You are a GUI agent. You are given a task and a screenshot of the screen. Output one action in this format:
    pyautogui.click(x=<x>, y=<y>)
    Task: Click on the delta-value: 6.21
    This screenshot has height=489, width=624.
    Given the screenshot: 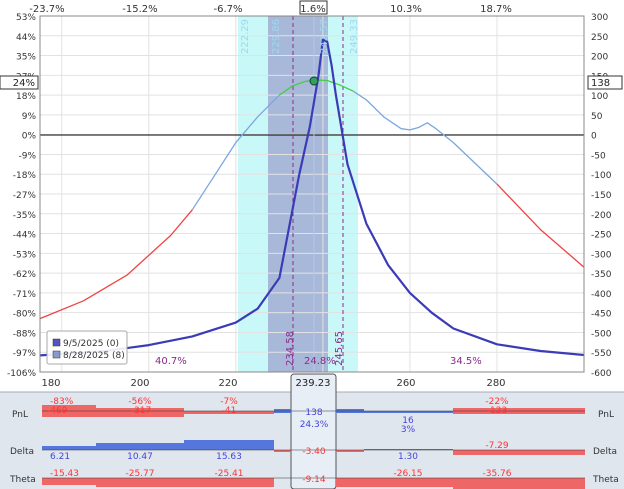 What is the action you would take?
    pyautogui.click(x=60, y=457)
    